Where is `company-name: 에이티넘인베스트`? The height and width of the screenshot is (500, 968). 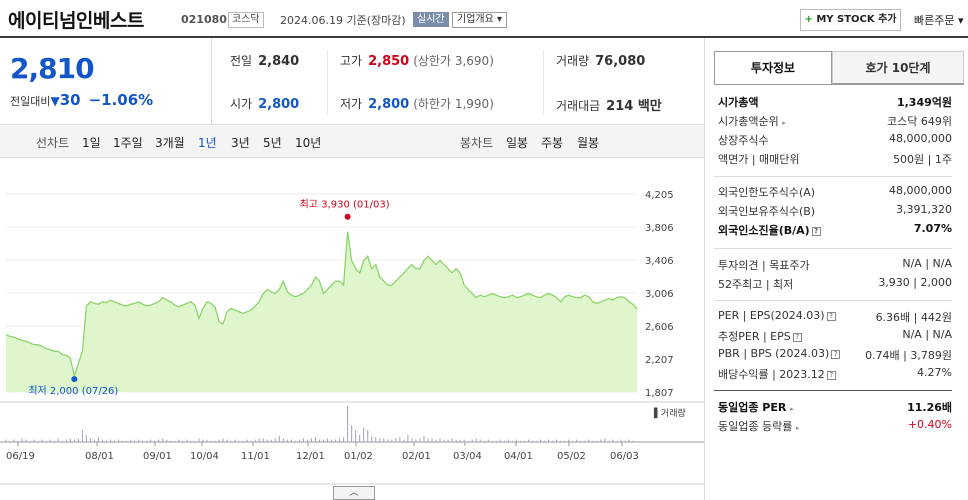
company-name: 에이티넘인베스트 is located at coordinates (76, 21).